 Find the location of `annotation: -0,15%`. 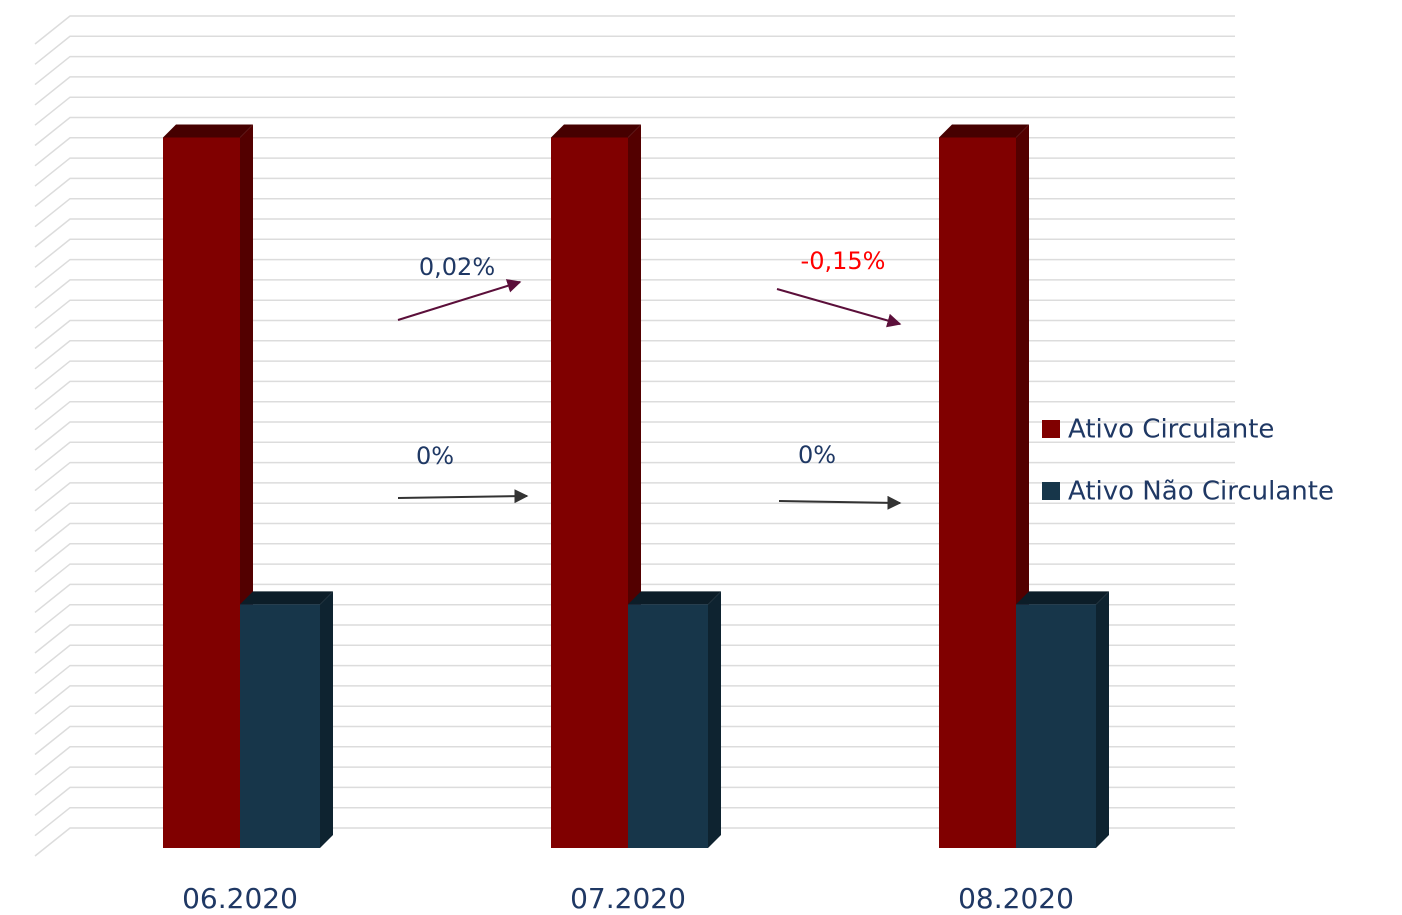

annotation: -0,15% is located at coordinates (843, 261).